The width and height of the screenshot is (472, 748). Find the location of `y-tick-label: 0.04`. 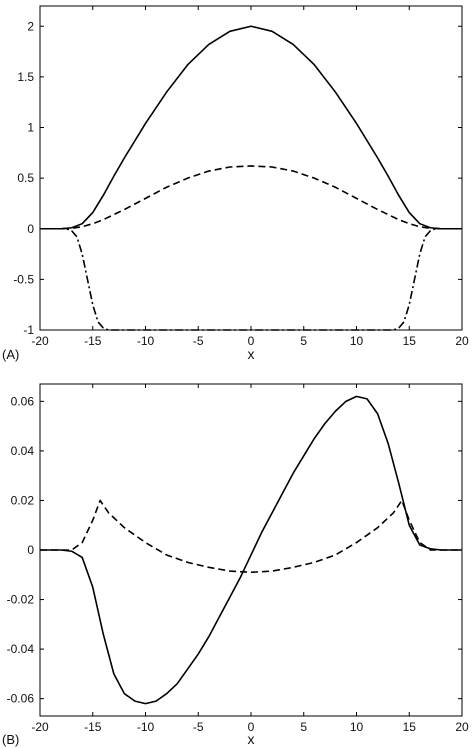

y-tick-label: 0.04 is located at coordinates (23, 451).